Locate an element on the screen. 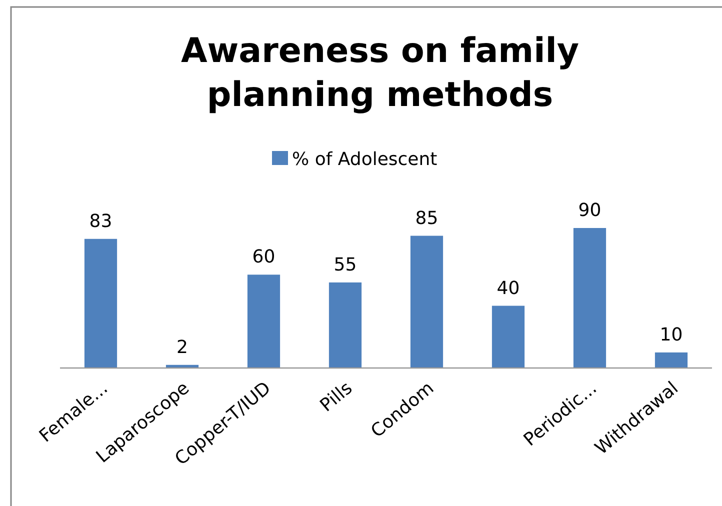 The height and width of the screenshot is (506, 722). data-label: 10 is located at coordinates (671, 335).